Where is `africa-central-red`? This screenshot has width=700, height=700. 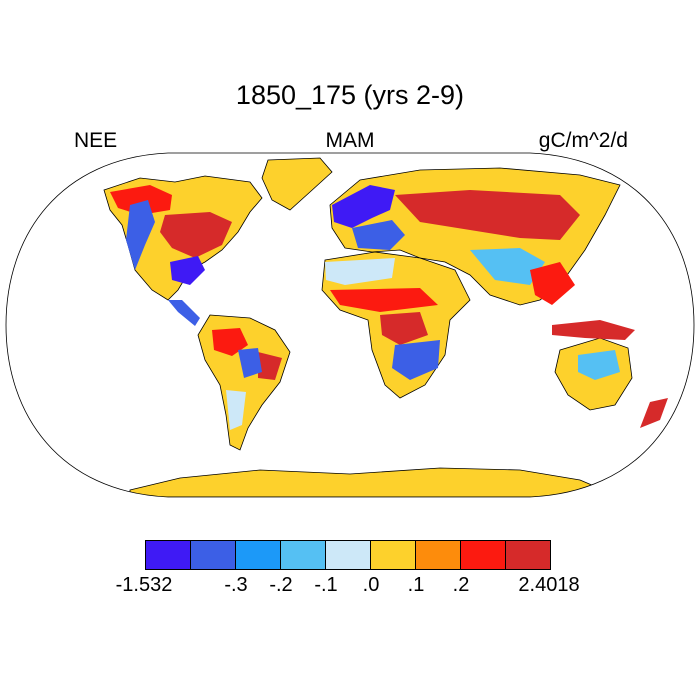
africa-central-red is located at coordinates (404, 328).